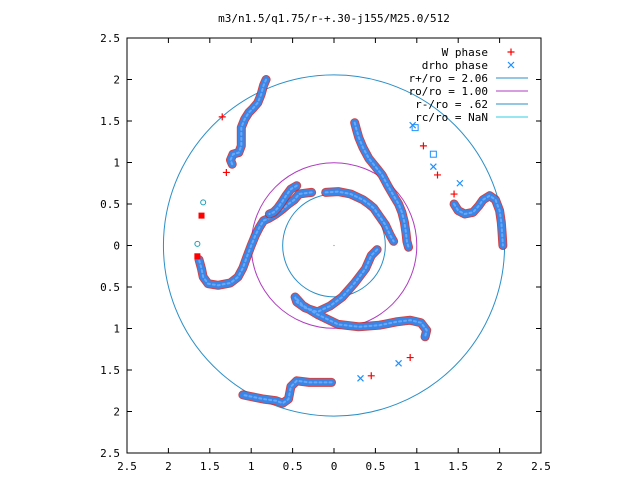 The width and height of the screenshot is (640, 480). I want to click on legend-key-cross, so click(511, 65).